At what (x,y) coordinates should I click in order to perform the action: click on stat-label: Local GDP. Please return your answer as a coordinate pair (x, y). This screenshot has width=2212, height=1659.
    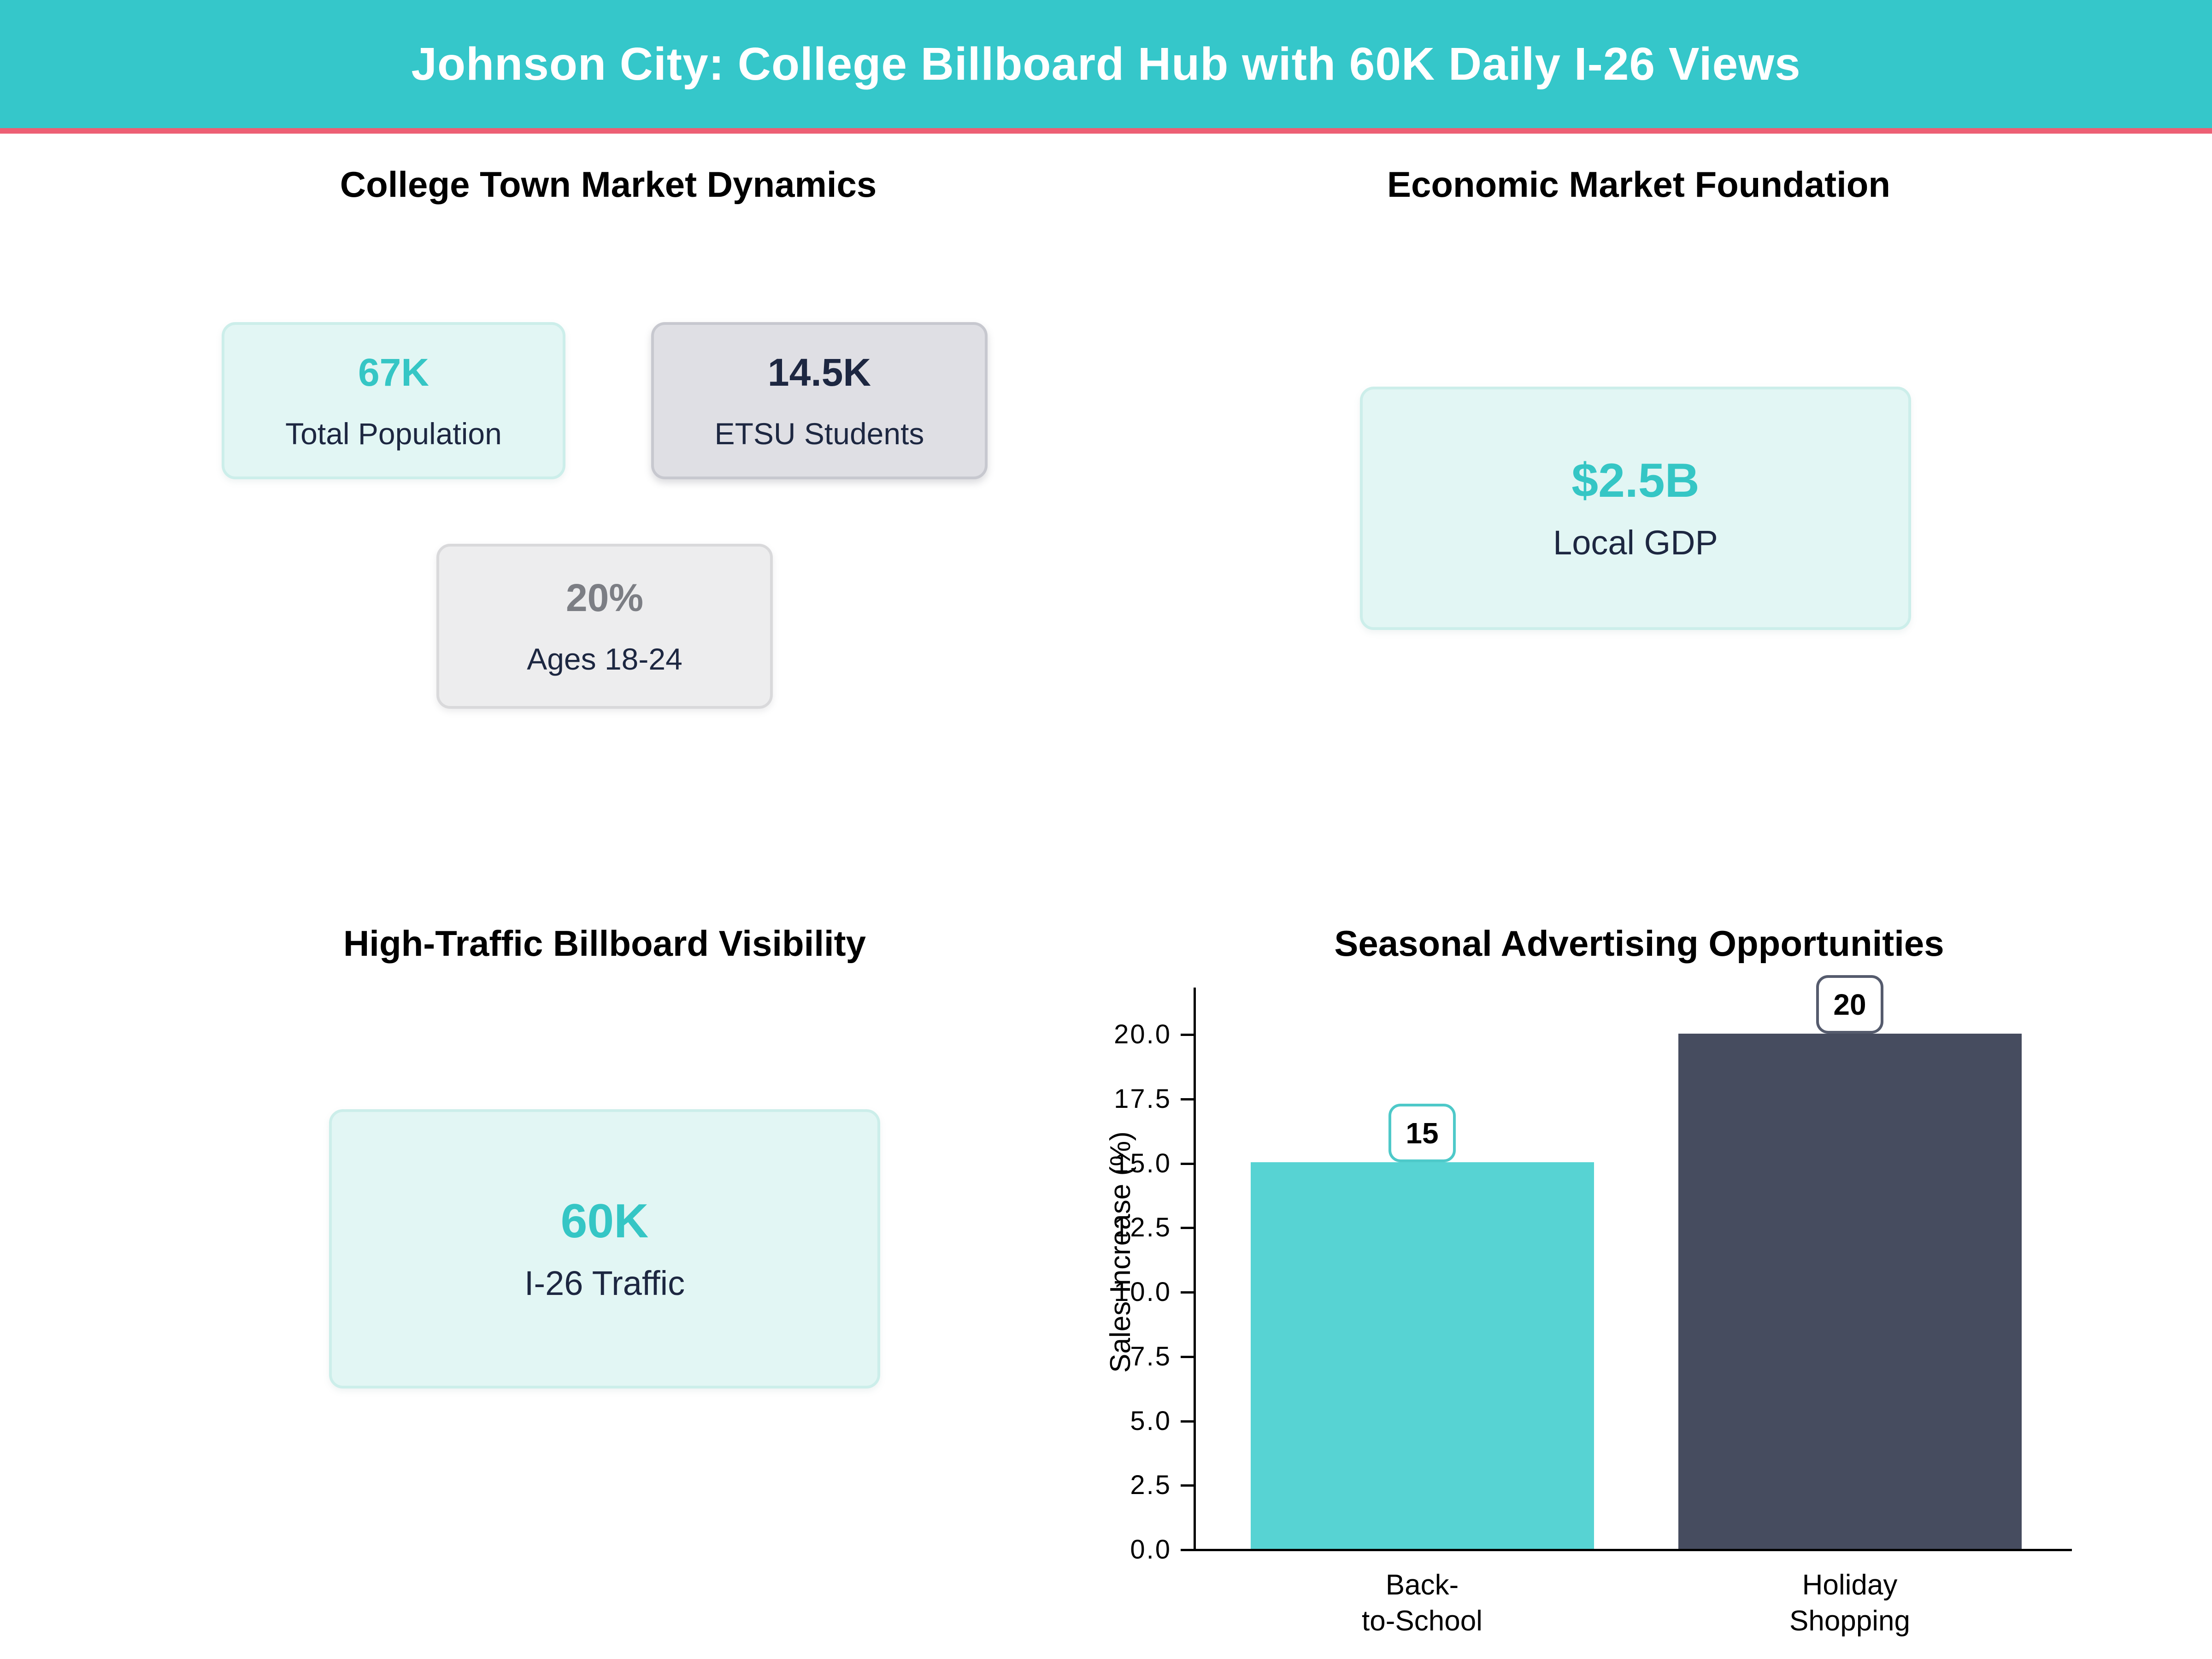
    Looking at the image, I should click on (1635, 543).